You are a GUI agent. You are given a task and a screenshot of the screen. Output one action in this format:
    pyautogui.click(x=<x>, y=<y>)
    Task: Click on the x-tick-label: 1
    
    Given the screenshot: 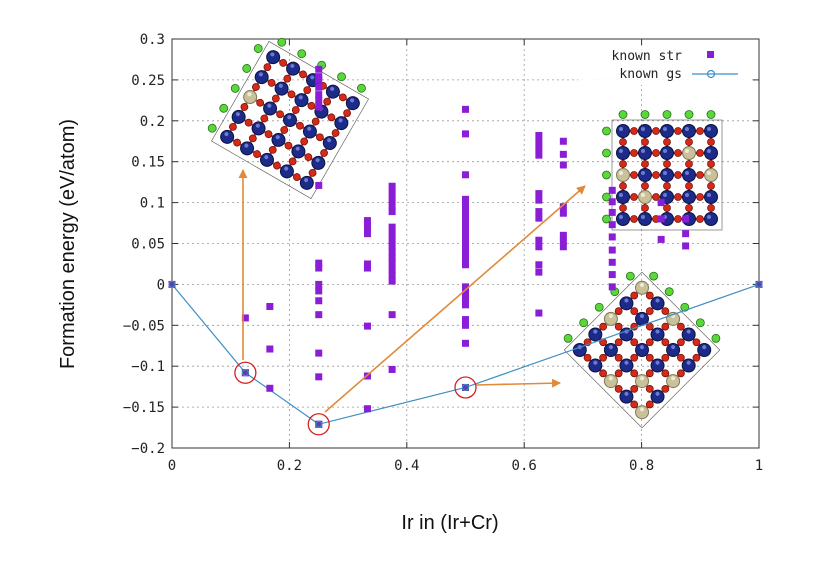 What is the action you would take?
    pyautogui.click(x=759, y=466)
    